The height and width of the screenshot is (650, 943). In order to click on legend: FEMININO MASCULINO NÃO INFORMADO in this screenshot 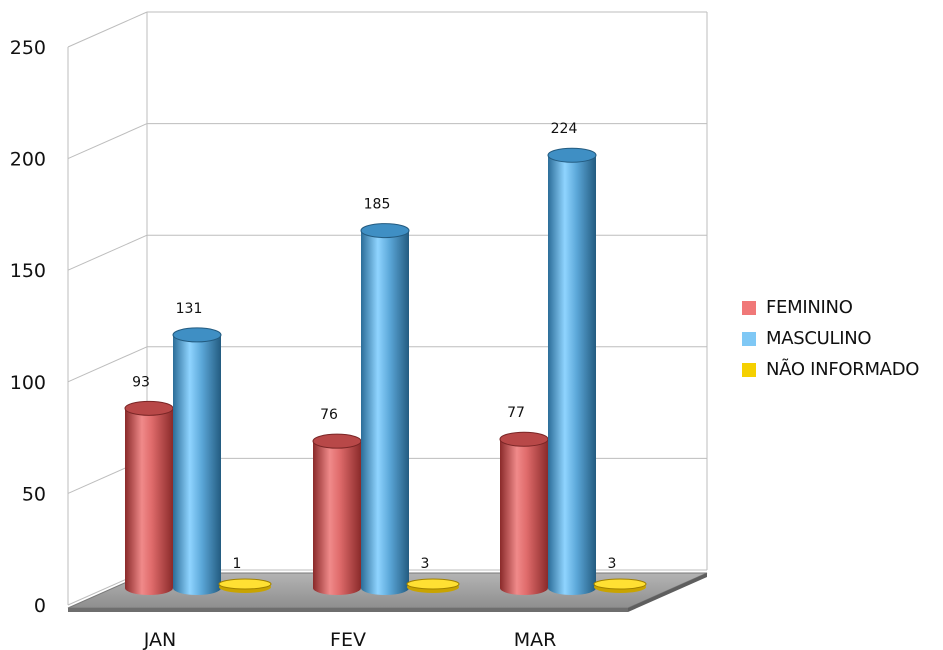, I will do `click(830, 338)`.